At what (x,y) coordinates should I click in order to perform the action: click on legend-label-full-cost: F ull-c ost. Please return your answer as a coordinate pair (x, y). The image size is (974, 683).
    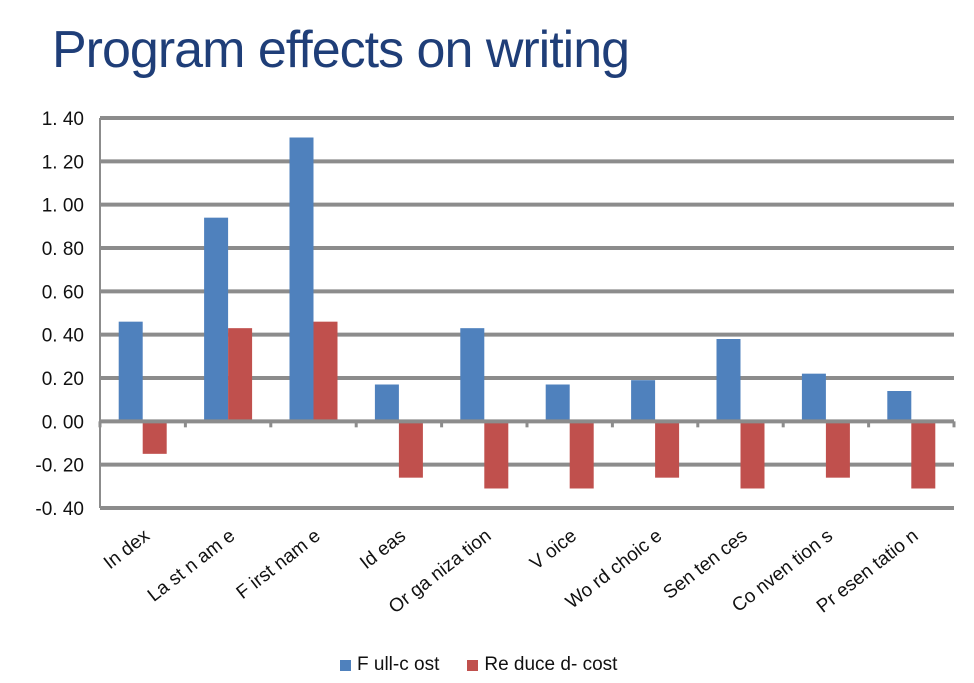
    Looking at the image, I should click on (398, 664).